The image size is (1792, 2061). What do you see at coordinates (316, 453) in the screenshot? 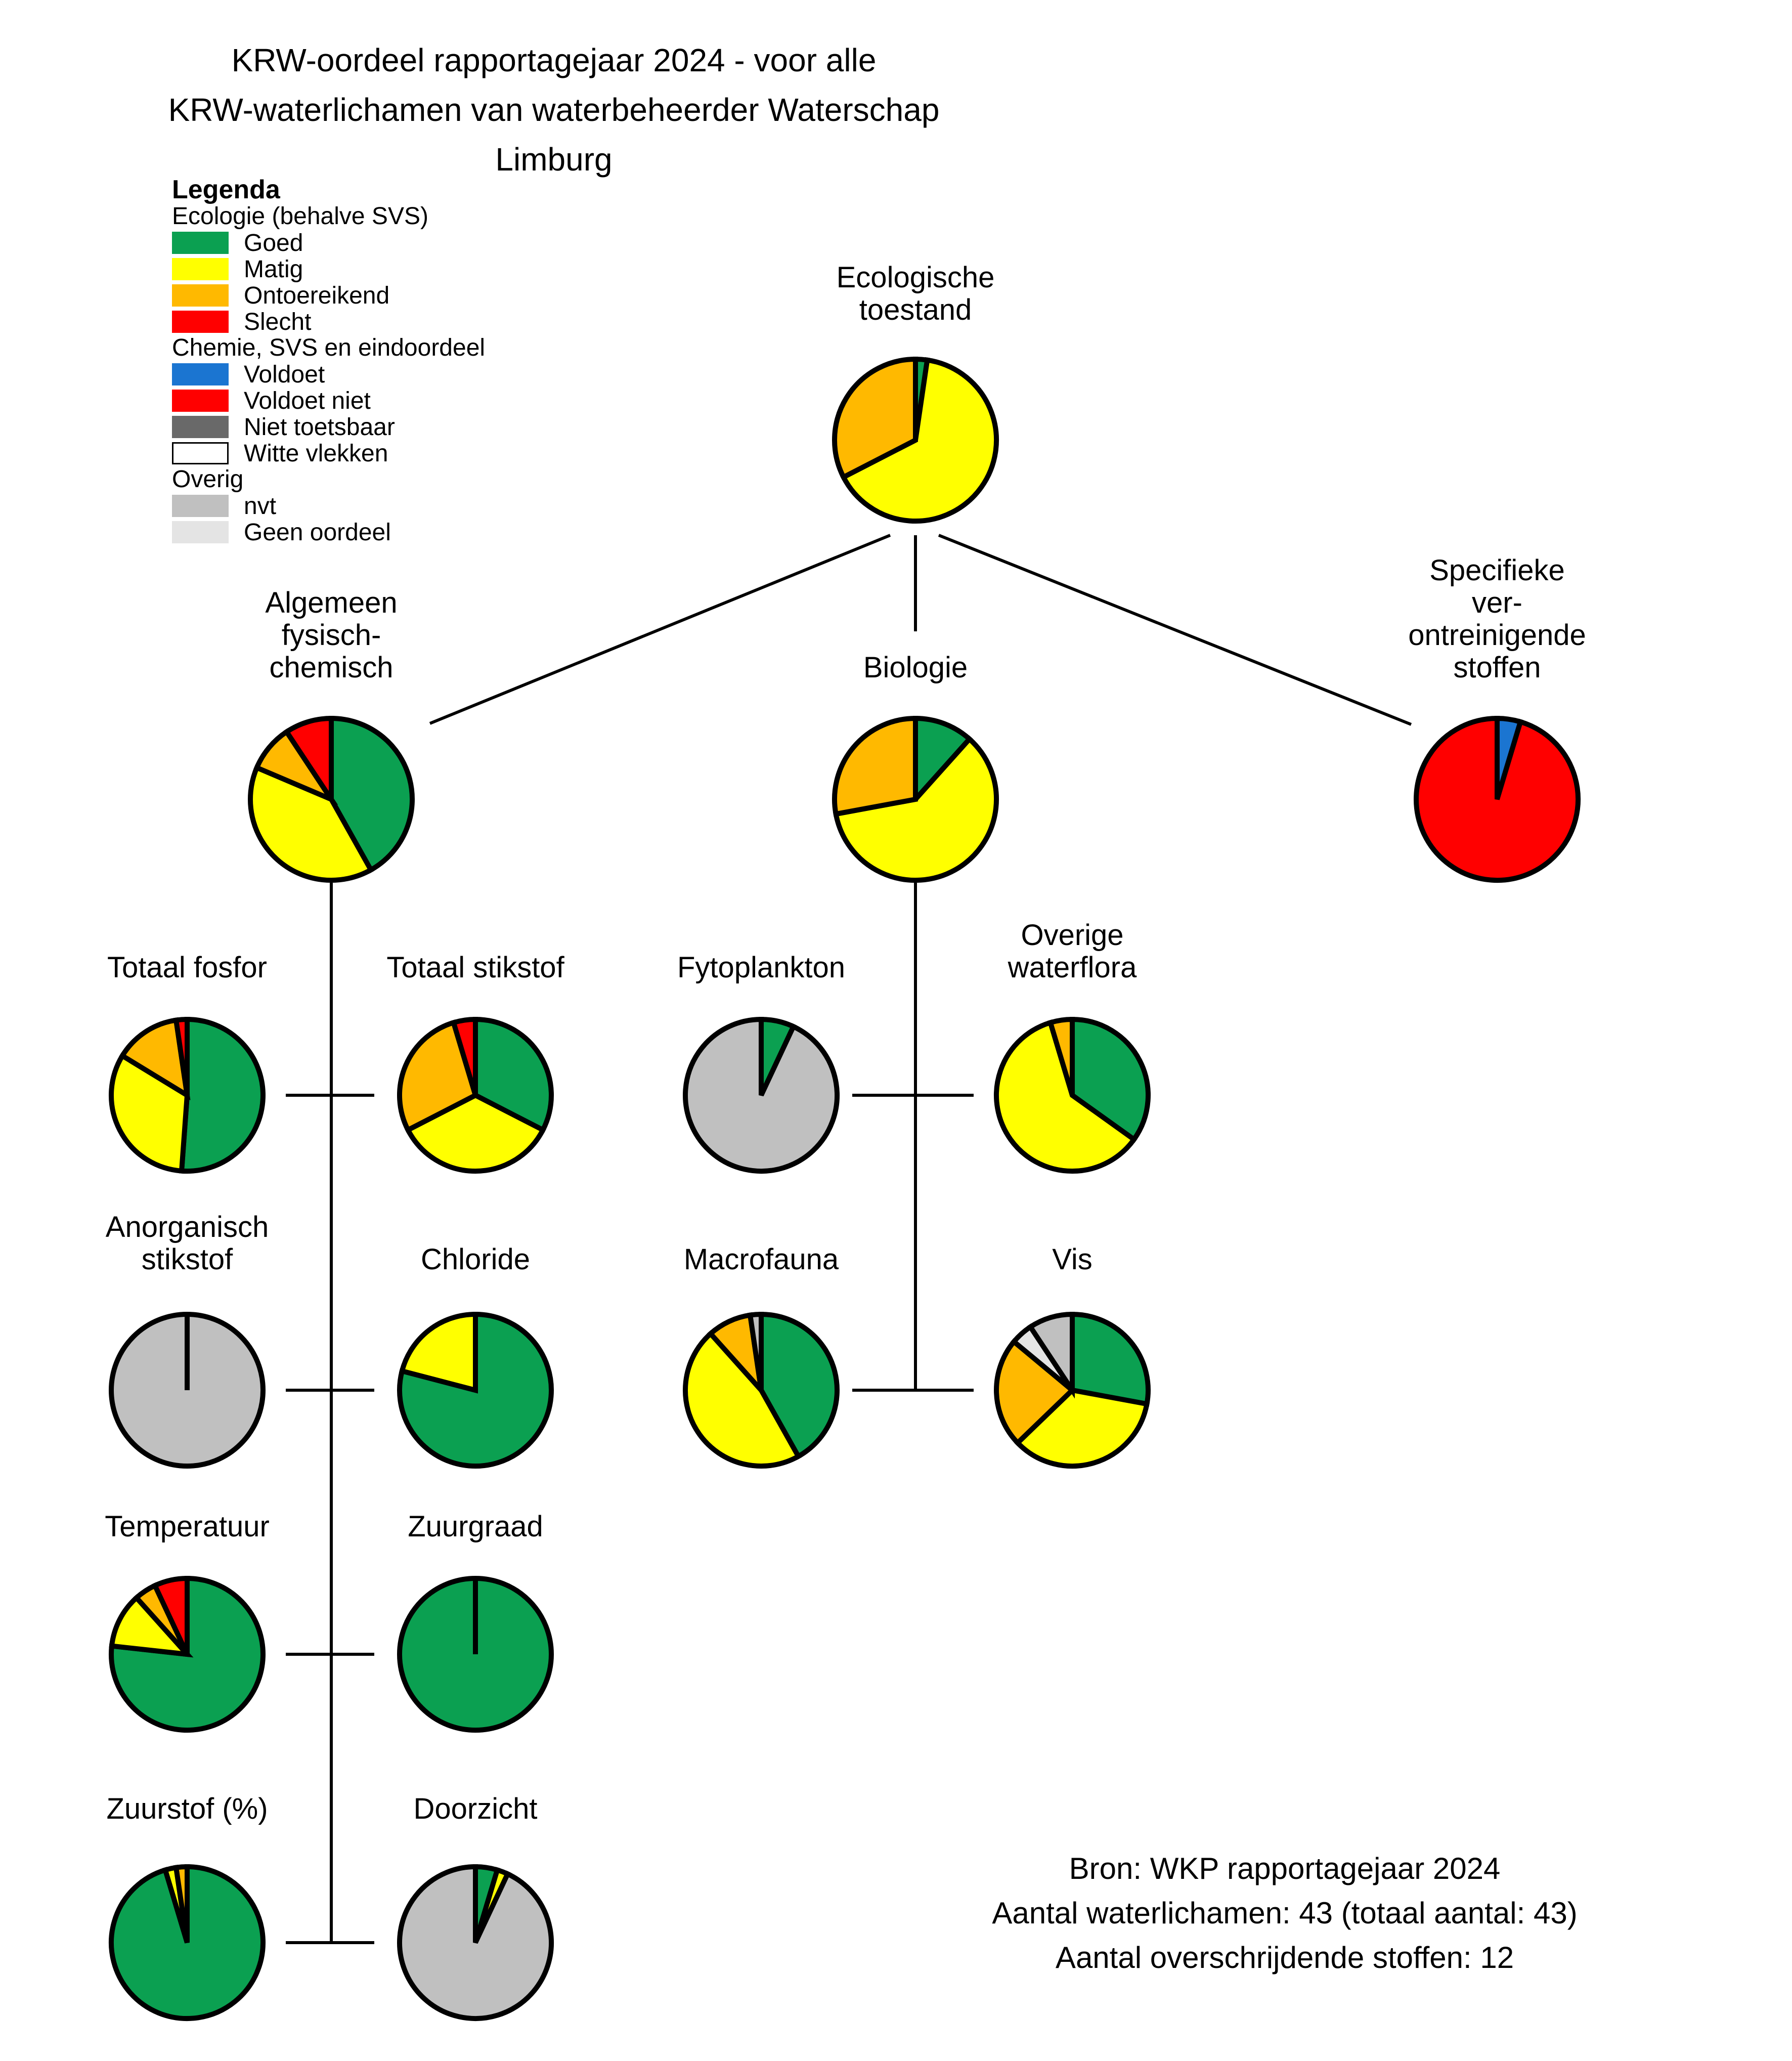
I see `legend-label: Witte vlekken` at bounding box center [316, 453].